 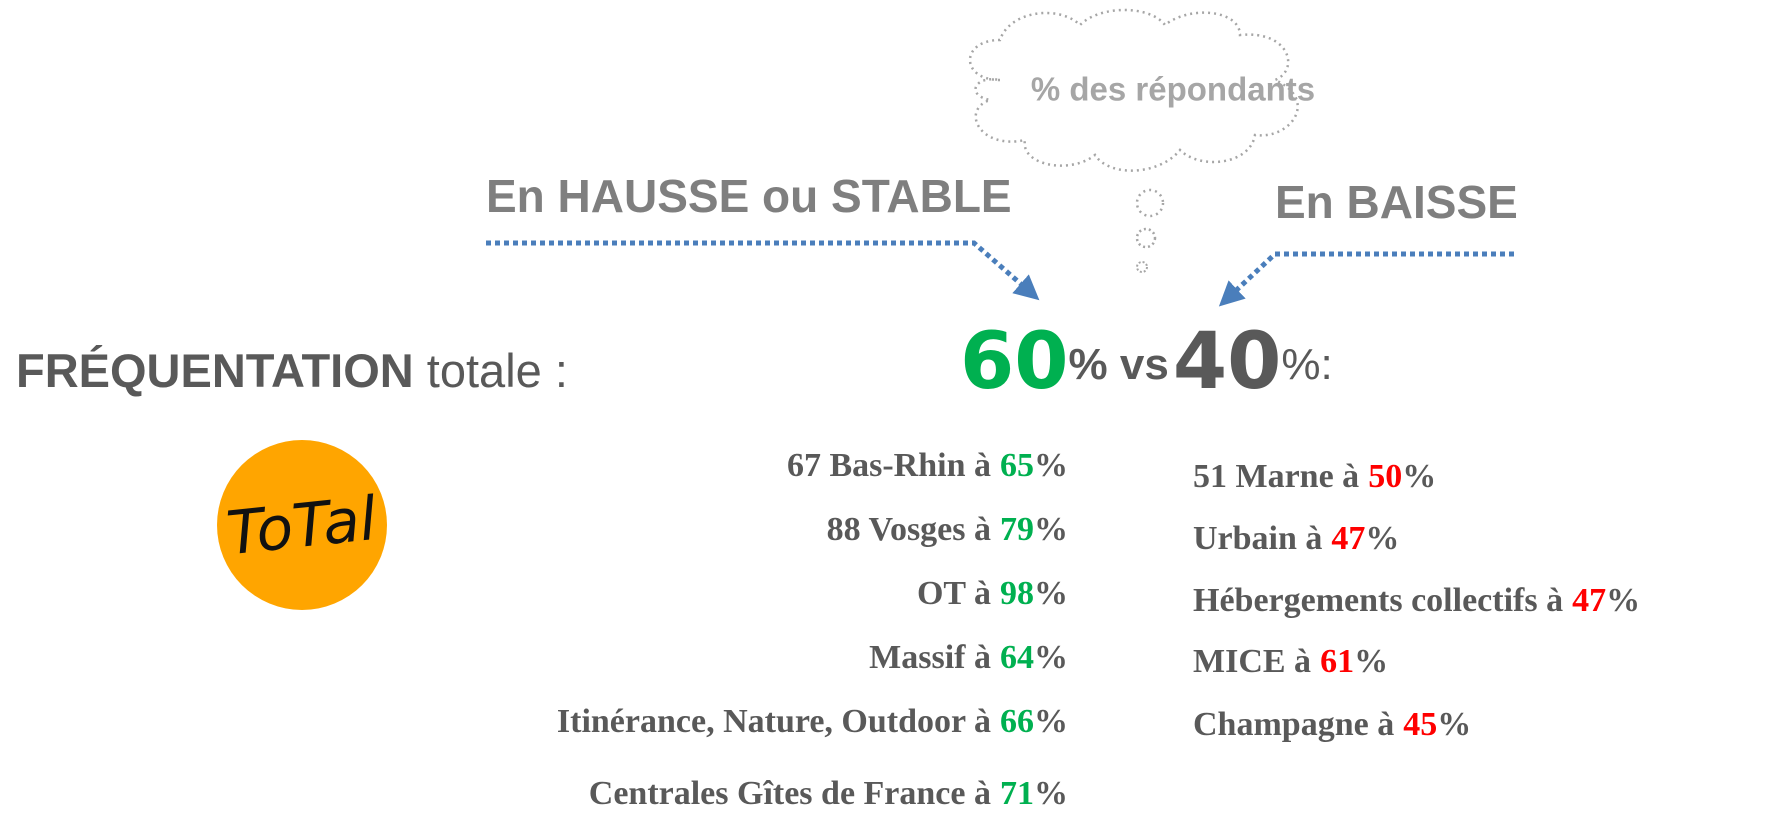 I want to click on arrow-left, so click(x=763, y=270).